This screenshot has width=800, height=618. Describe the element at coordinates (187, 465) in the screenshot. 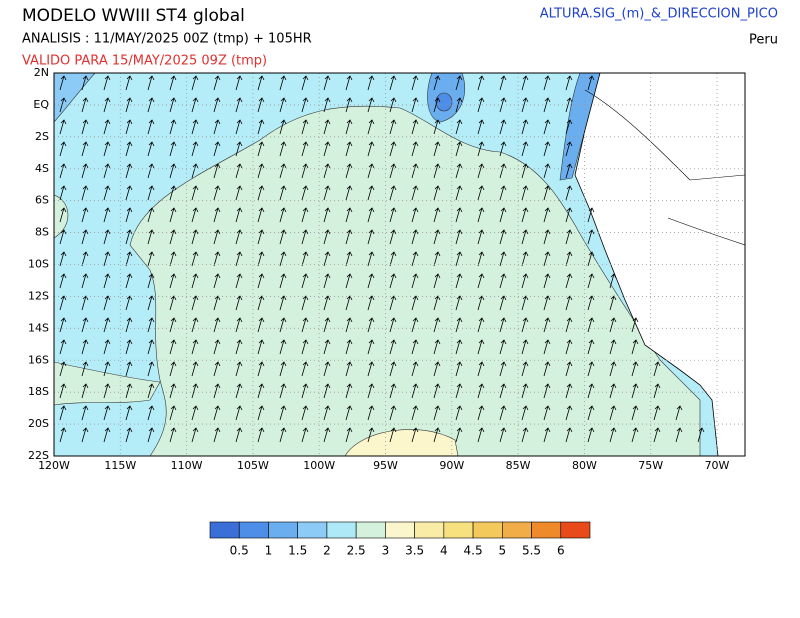

I see `lon-label: 110W` at that location.